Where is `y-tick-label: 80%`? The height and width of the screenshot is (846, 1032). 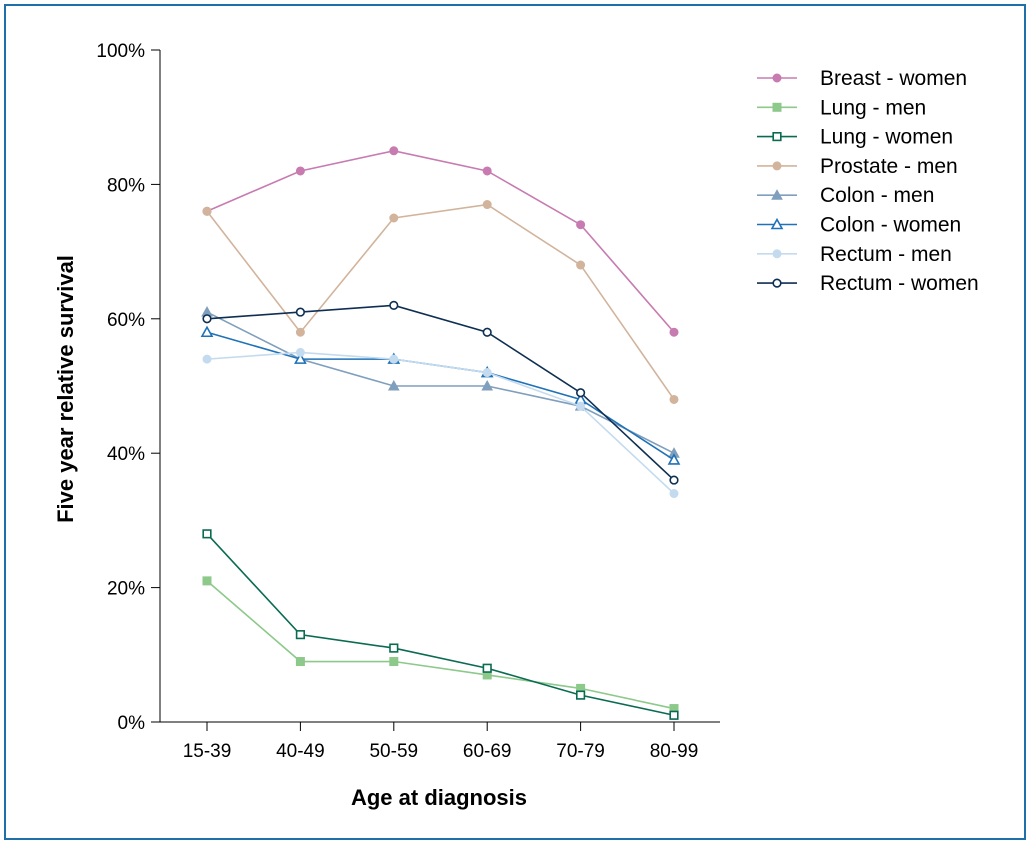
y-tick-label: 80% is located at coordinates (126, 185).